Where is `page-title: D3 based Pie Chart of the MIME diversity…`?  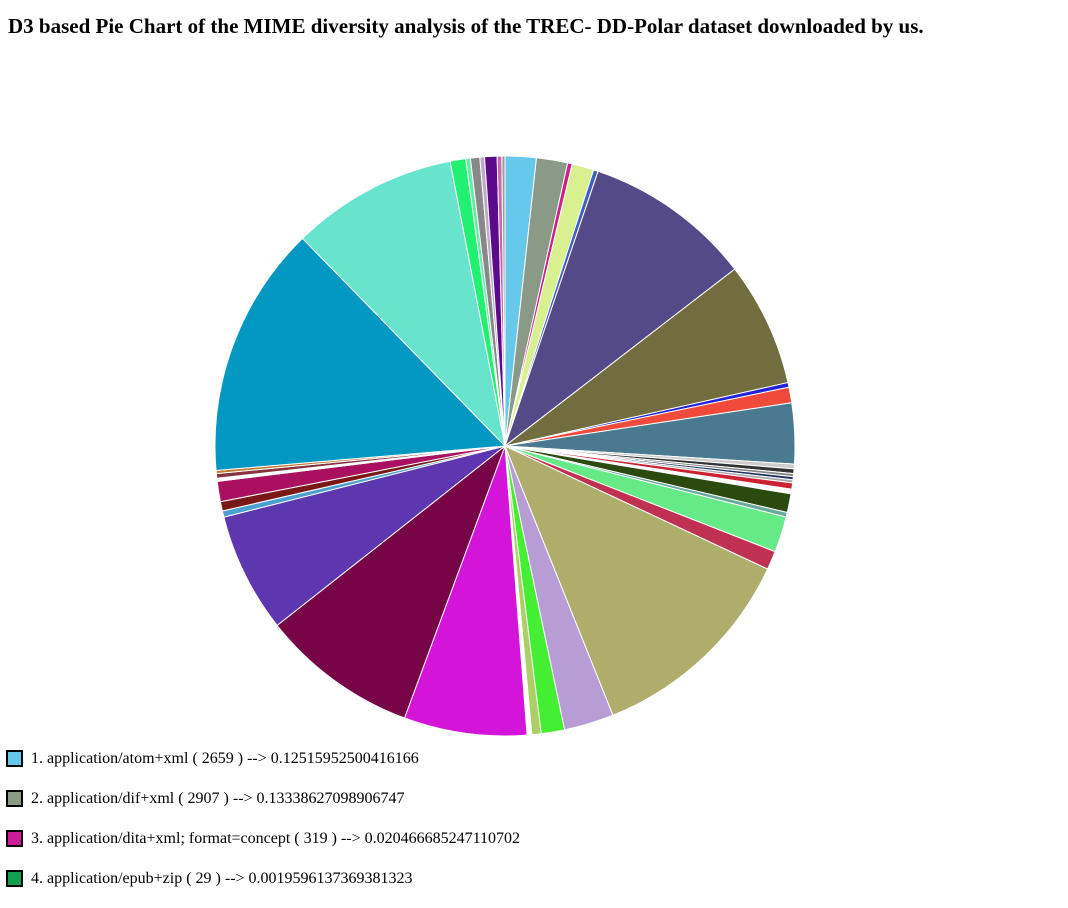 page-title: D3 based Pie Chart of the MIME diversity… is located at coordinates (466, 26).